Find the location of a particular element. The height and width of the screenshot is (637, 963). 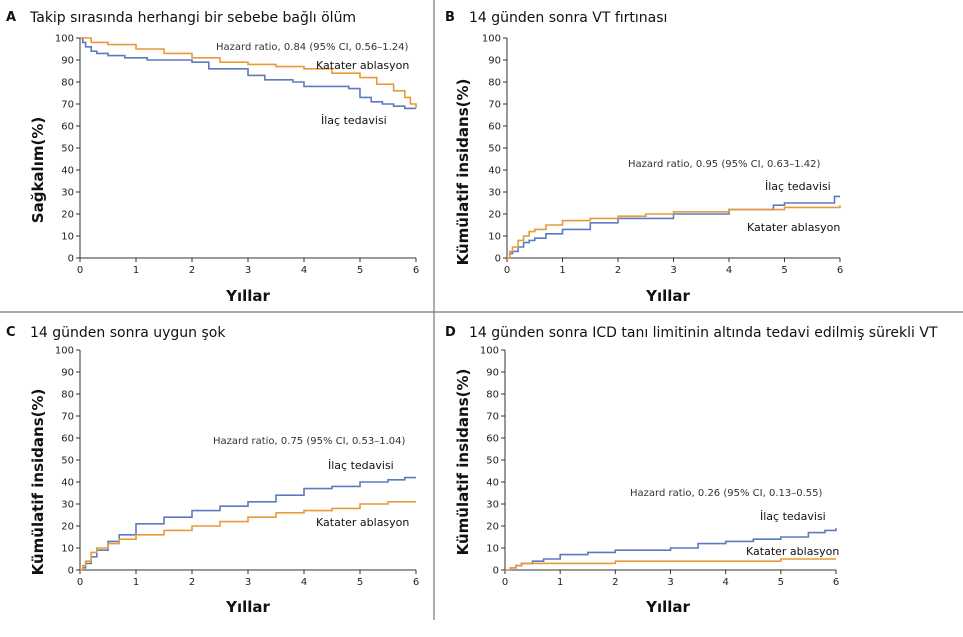

hazard-ratio: Hazard ratio, 0.75 (95% CI, 0.53–1.04) is located at coordinates (309, 441).